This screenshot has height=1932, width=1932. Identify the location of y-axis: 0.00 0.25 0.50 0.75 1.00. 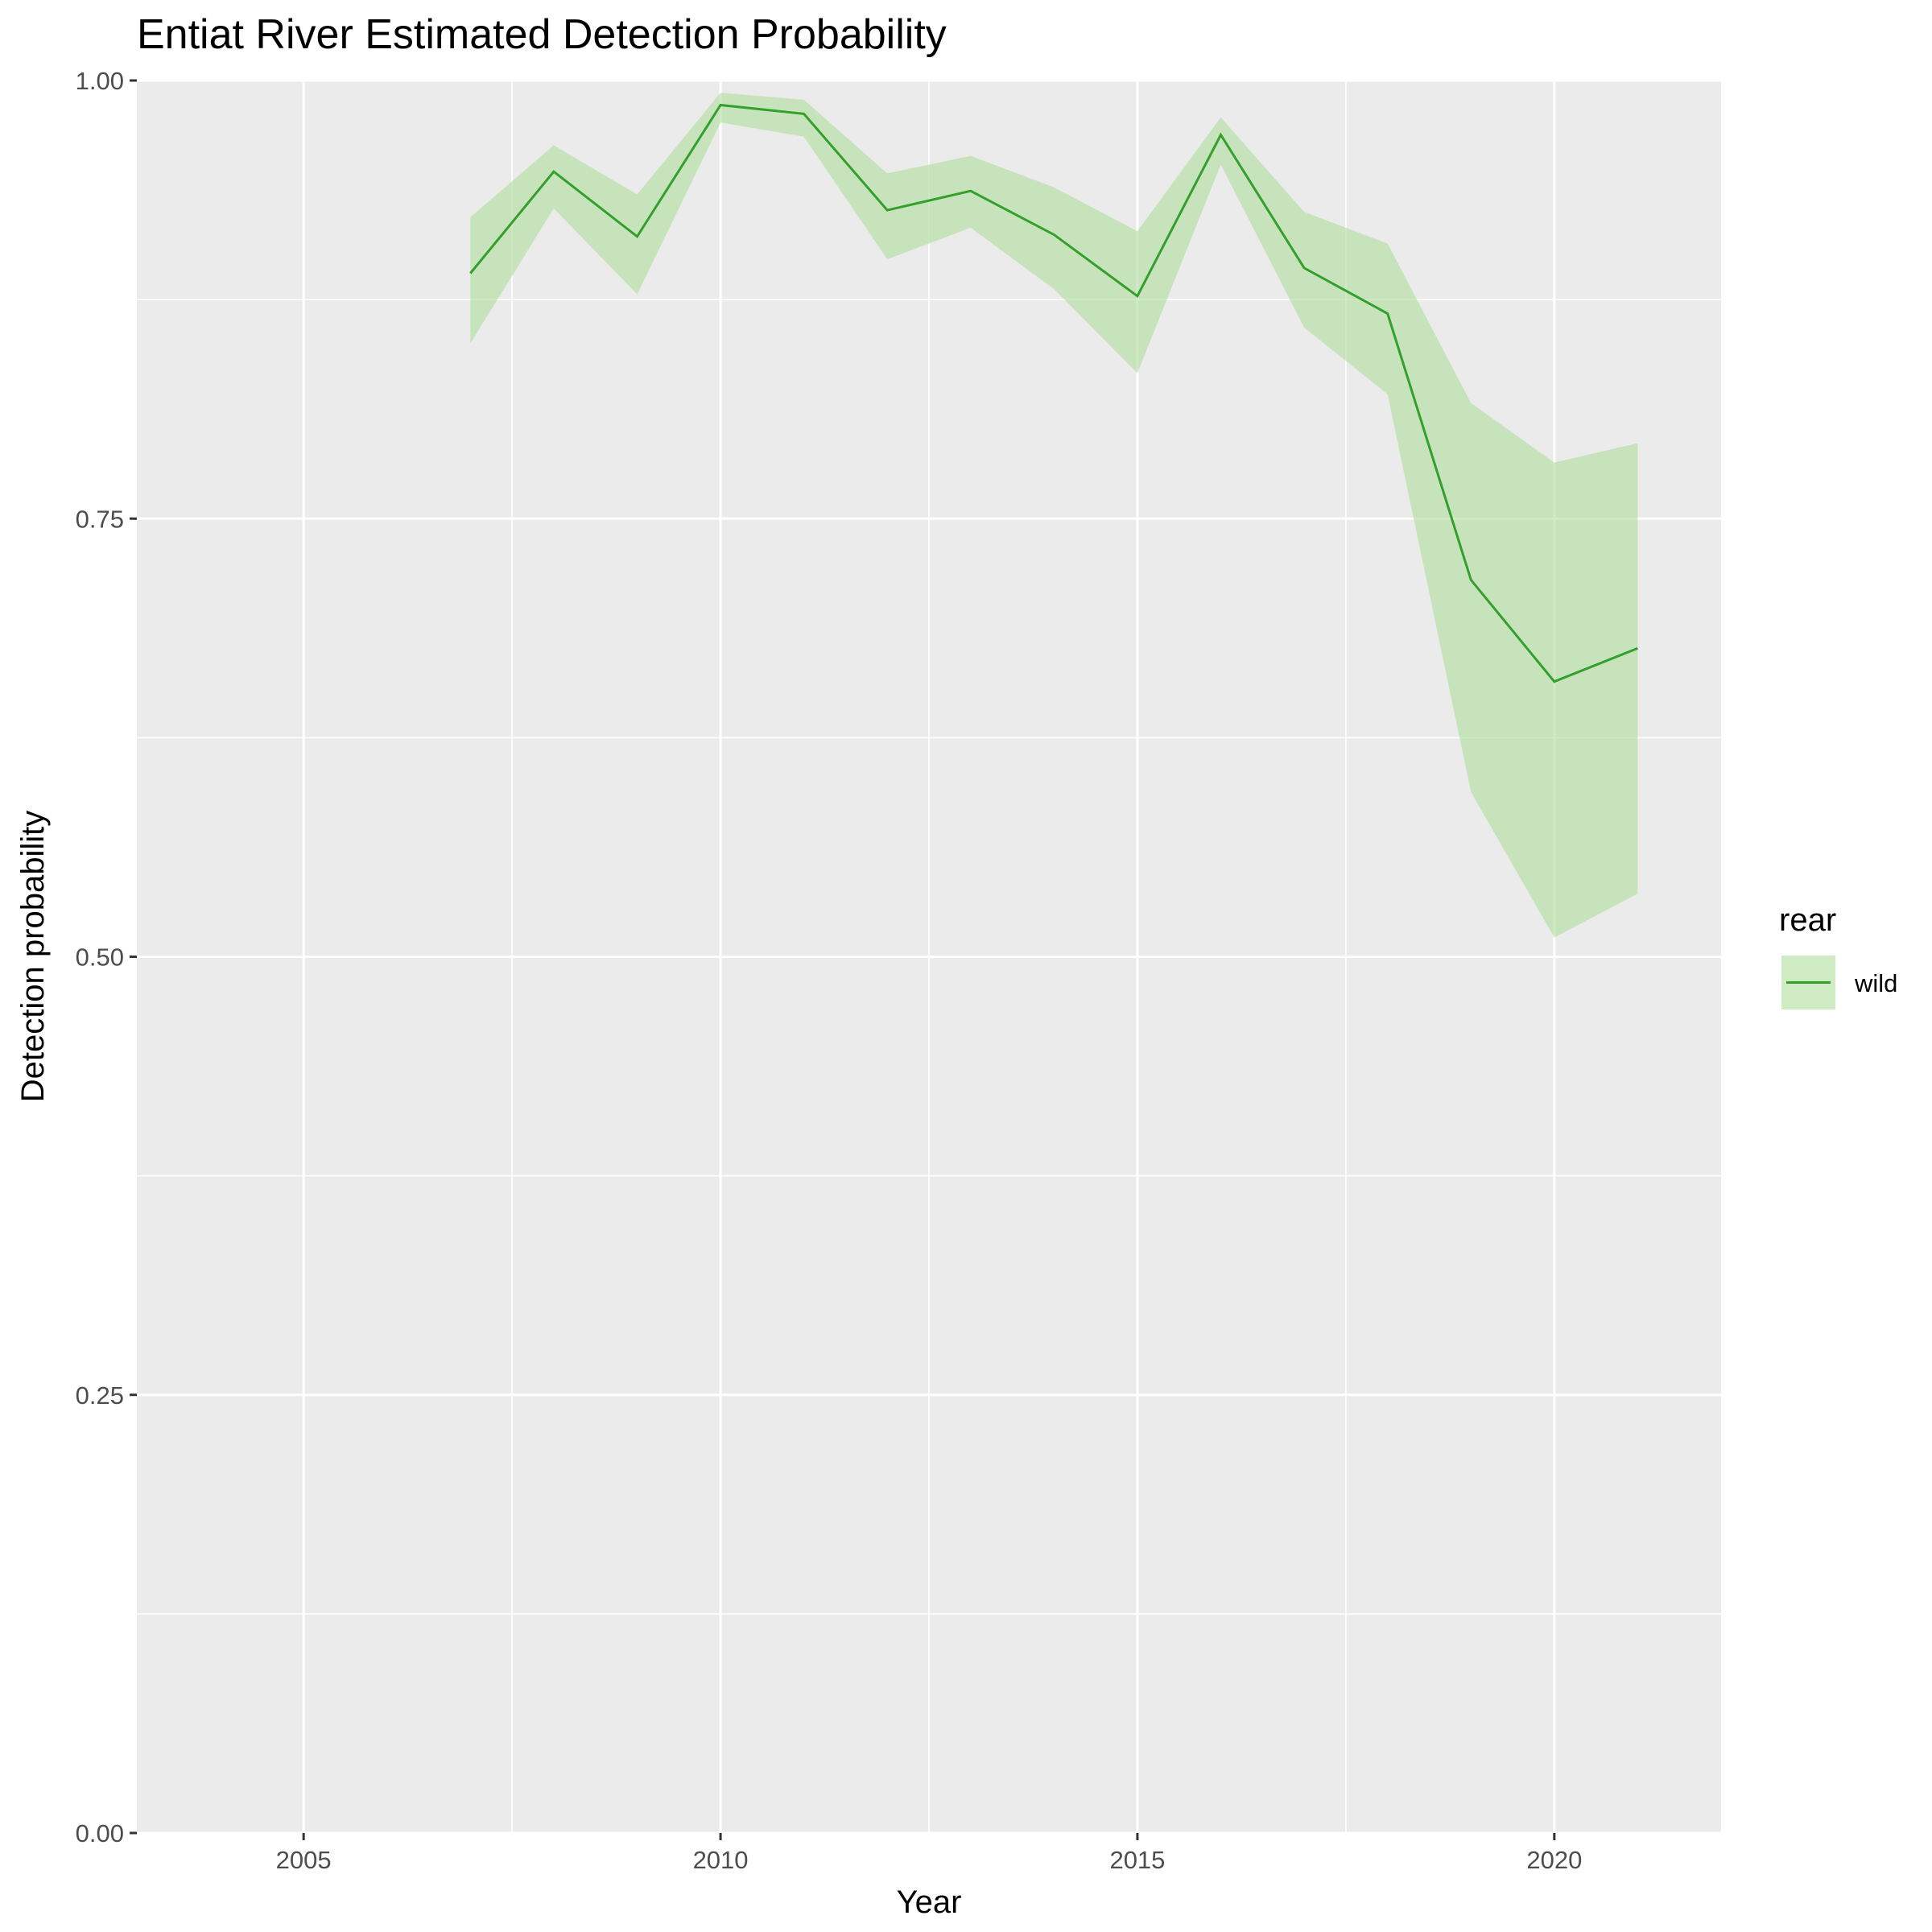
(106, 957).